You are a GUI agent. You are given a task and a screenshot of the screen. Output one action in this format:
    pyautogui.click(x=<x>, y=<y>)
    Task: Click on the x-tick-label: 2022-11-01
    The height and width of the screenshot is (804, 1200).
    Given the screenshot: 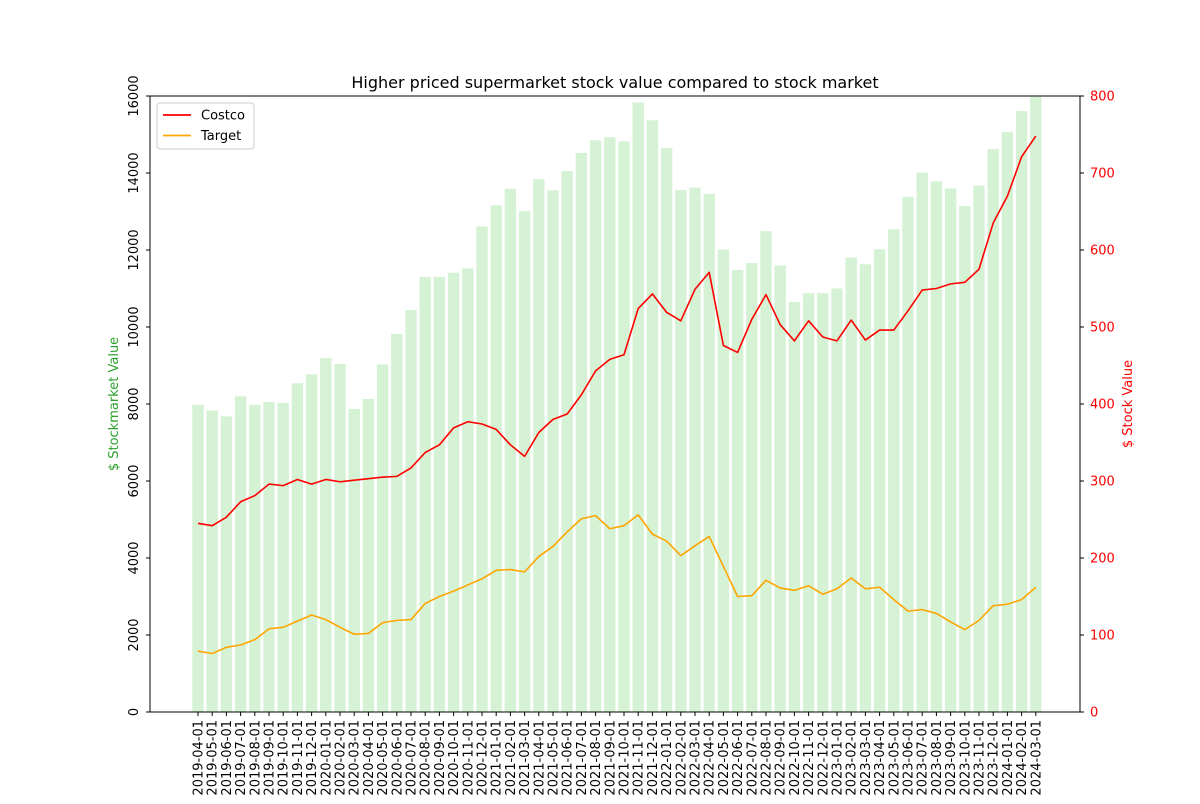 What is the action you would take?
    pyautogui.click(x=809, y=758)
    